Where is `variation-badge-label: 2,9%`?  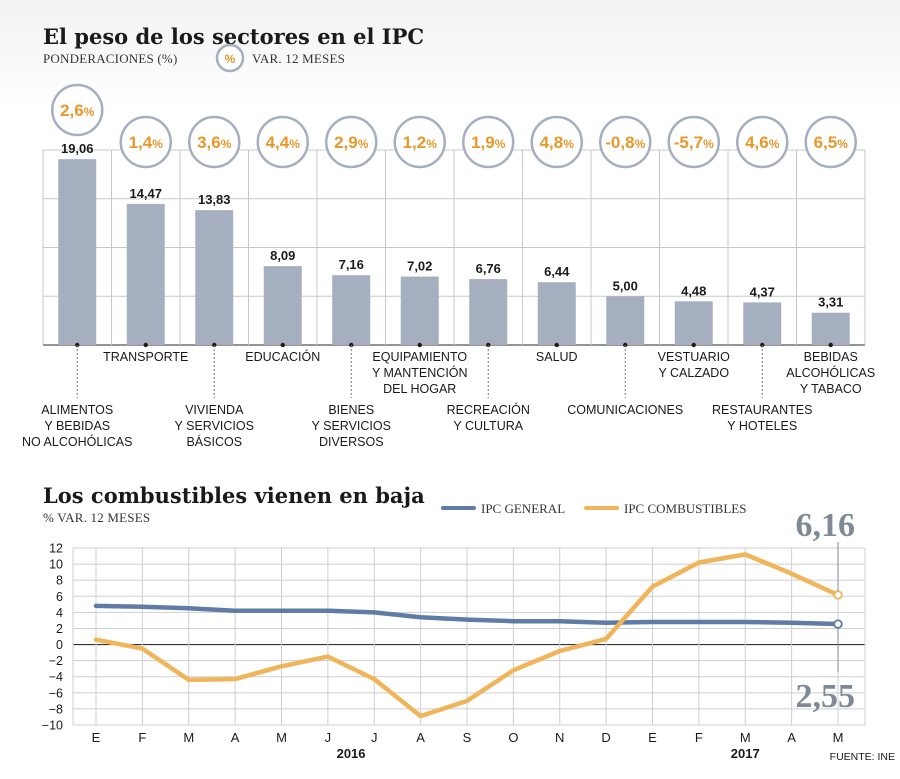
variation-badge-label: 2,9% is located at coordinates (351, 142).